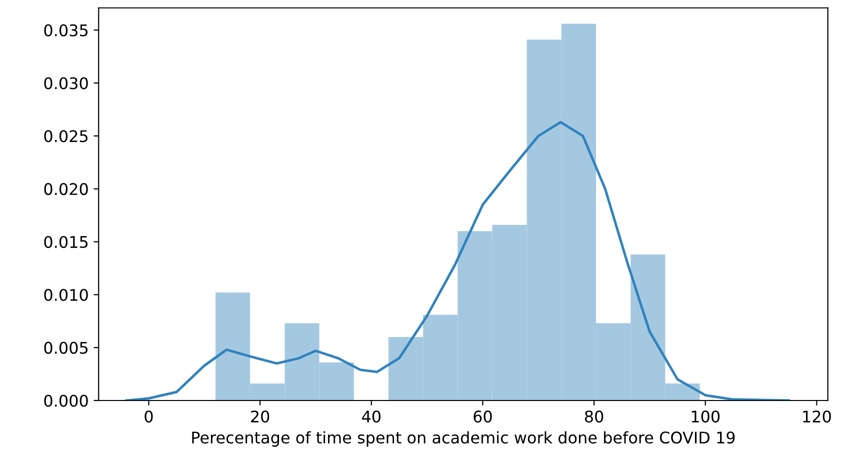  Describe the element at coordinates (594, 416) in the screenshot. I see `x-tick-label: 80` at that location.